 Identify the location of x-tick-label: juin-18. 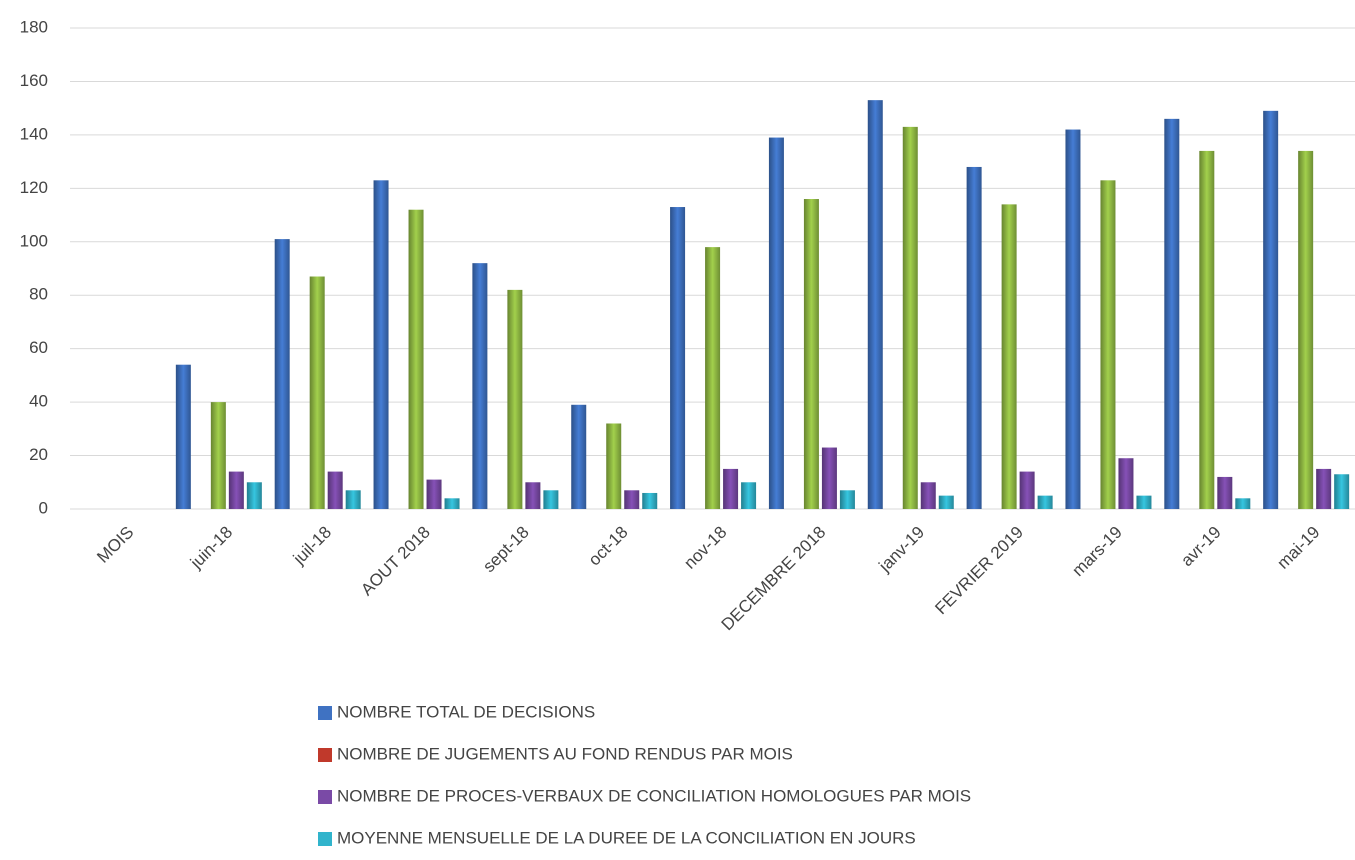
(211, 548).